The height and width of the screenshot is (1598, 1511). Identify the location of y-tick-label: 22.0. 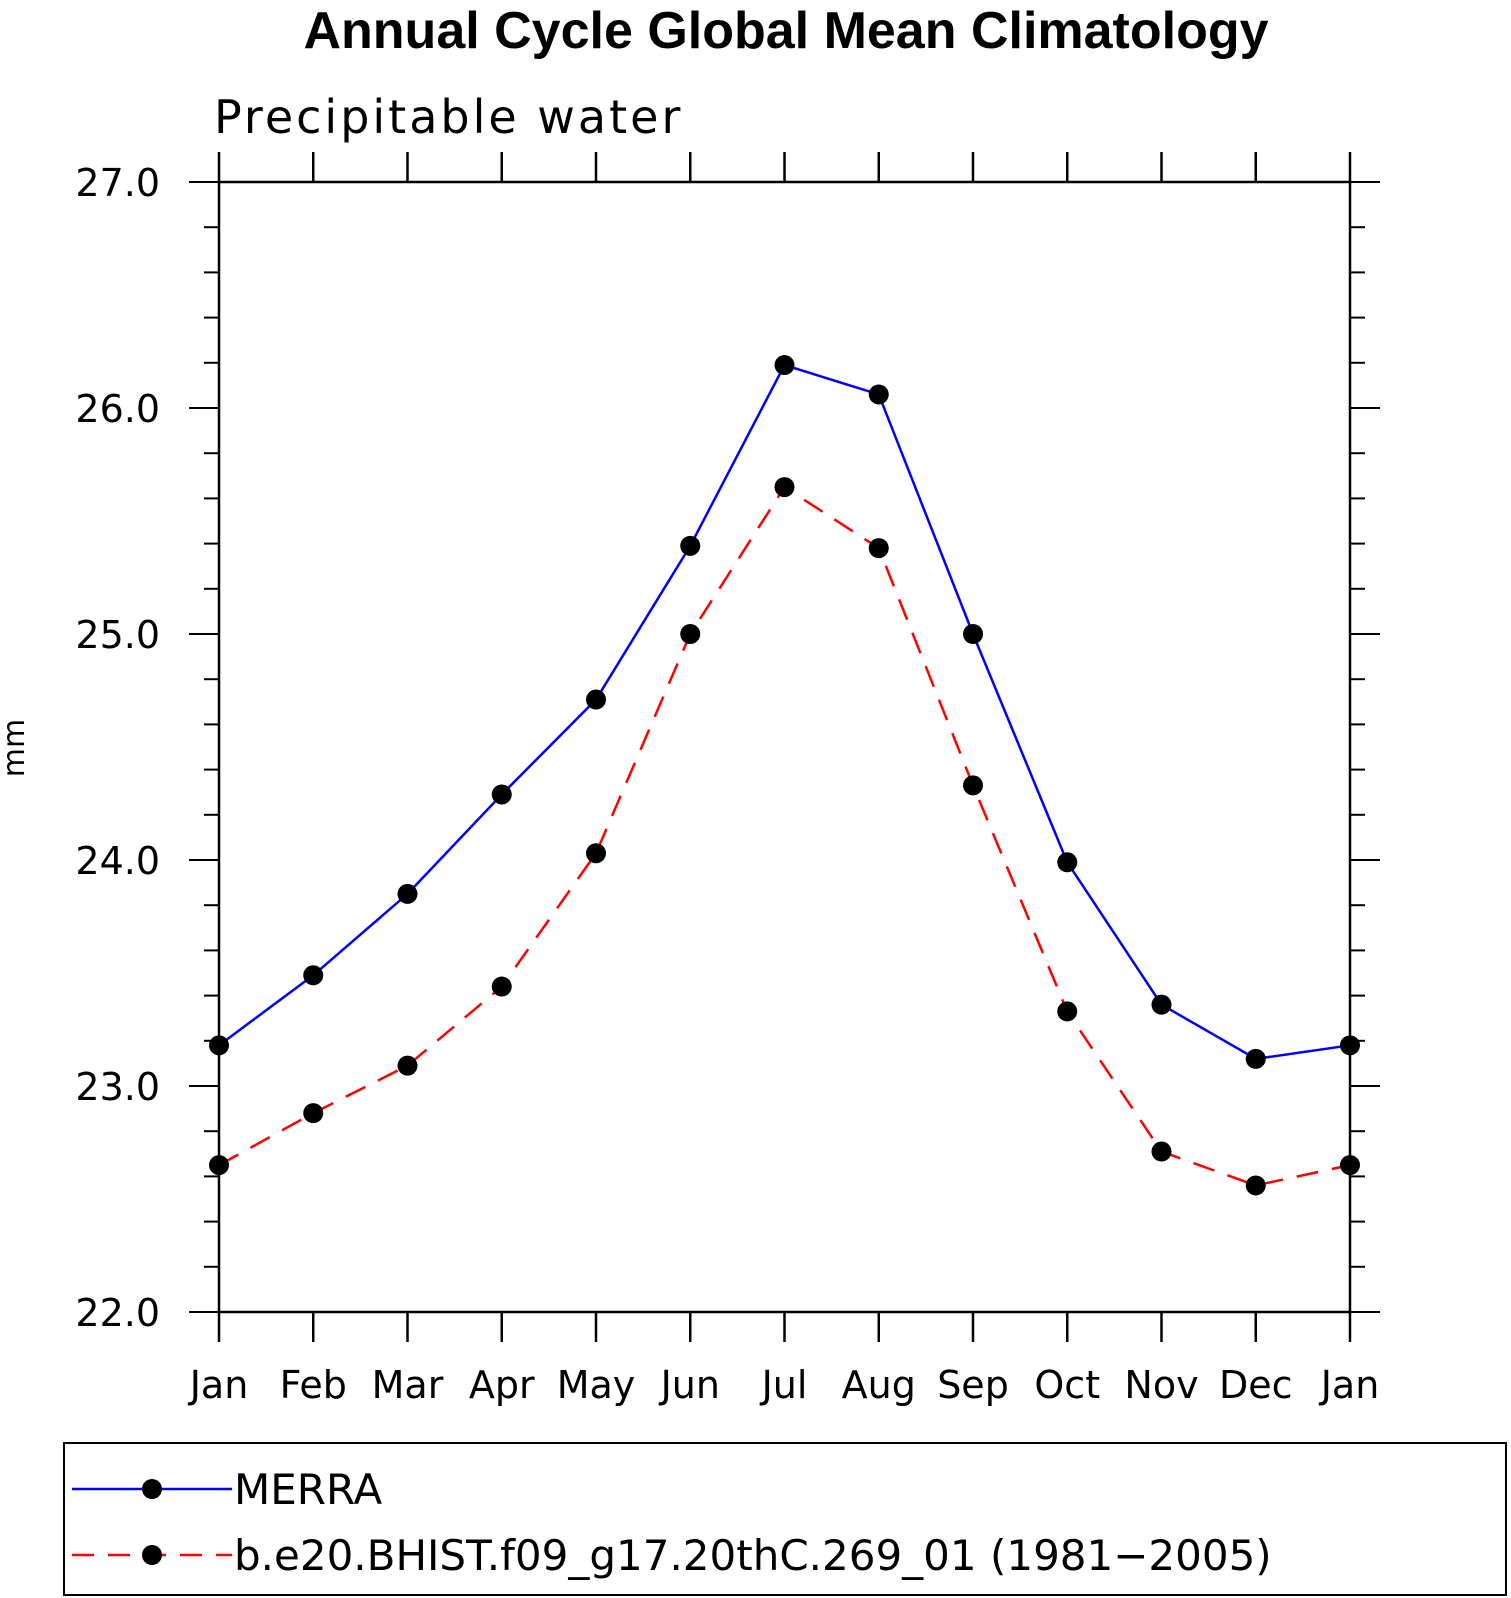
(117, 1313).